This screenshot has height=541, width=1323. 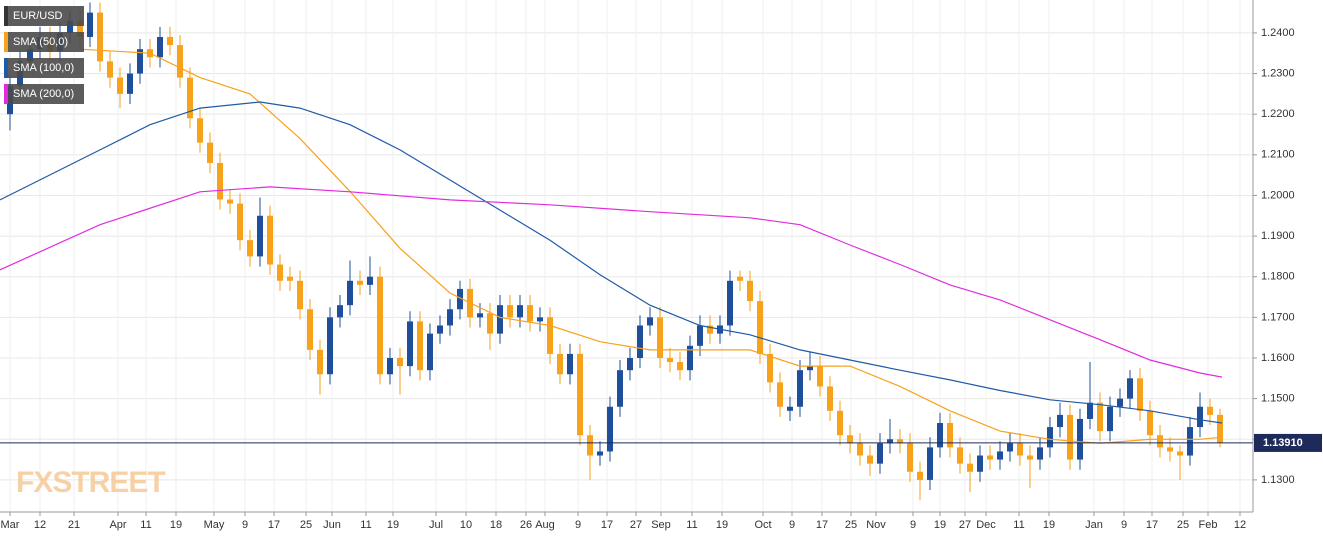 What do you see at coordinates (90, 482) in the screenshot?
I see `watermark: FXSTREET` at bounding box center [90, 482].